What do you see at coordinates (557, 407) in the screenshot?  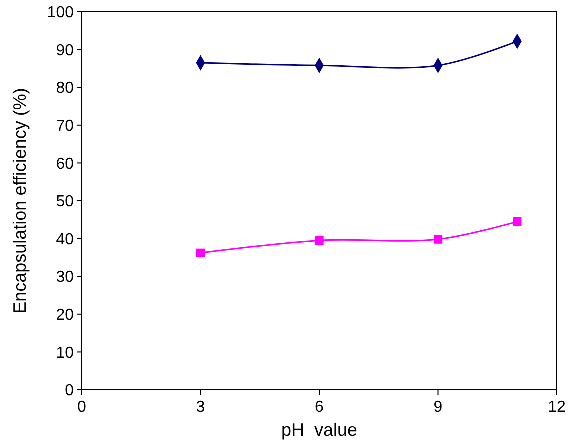 I see `x-tick-label: 12` at bounding box center [557, 407].